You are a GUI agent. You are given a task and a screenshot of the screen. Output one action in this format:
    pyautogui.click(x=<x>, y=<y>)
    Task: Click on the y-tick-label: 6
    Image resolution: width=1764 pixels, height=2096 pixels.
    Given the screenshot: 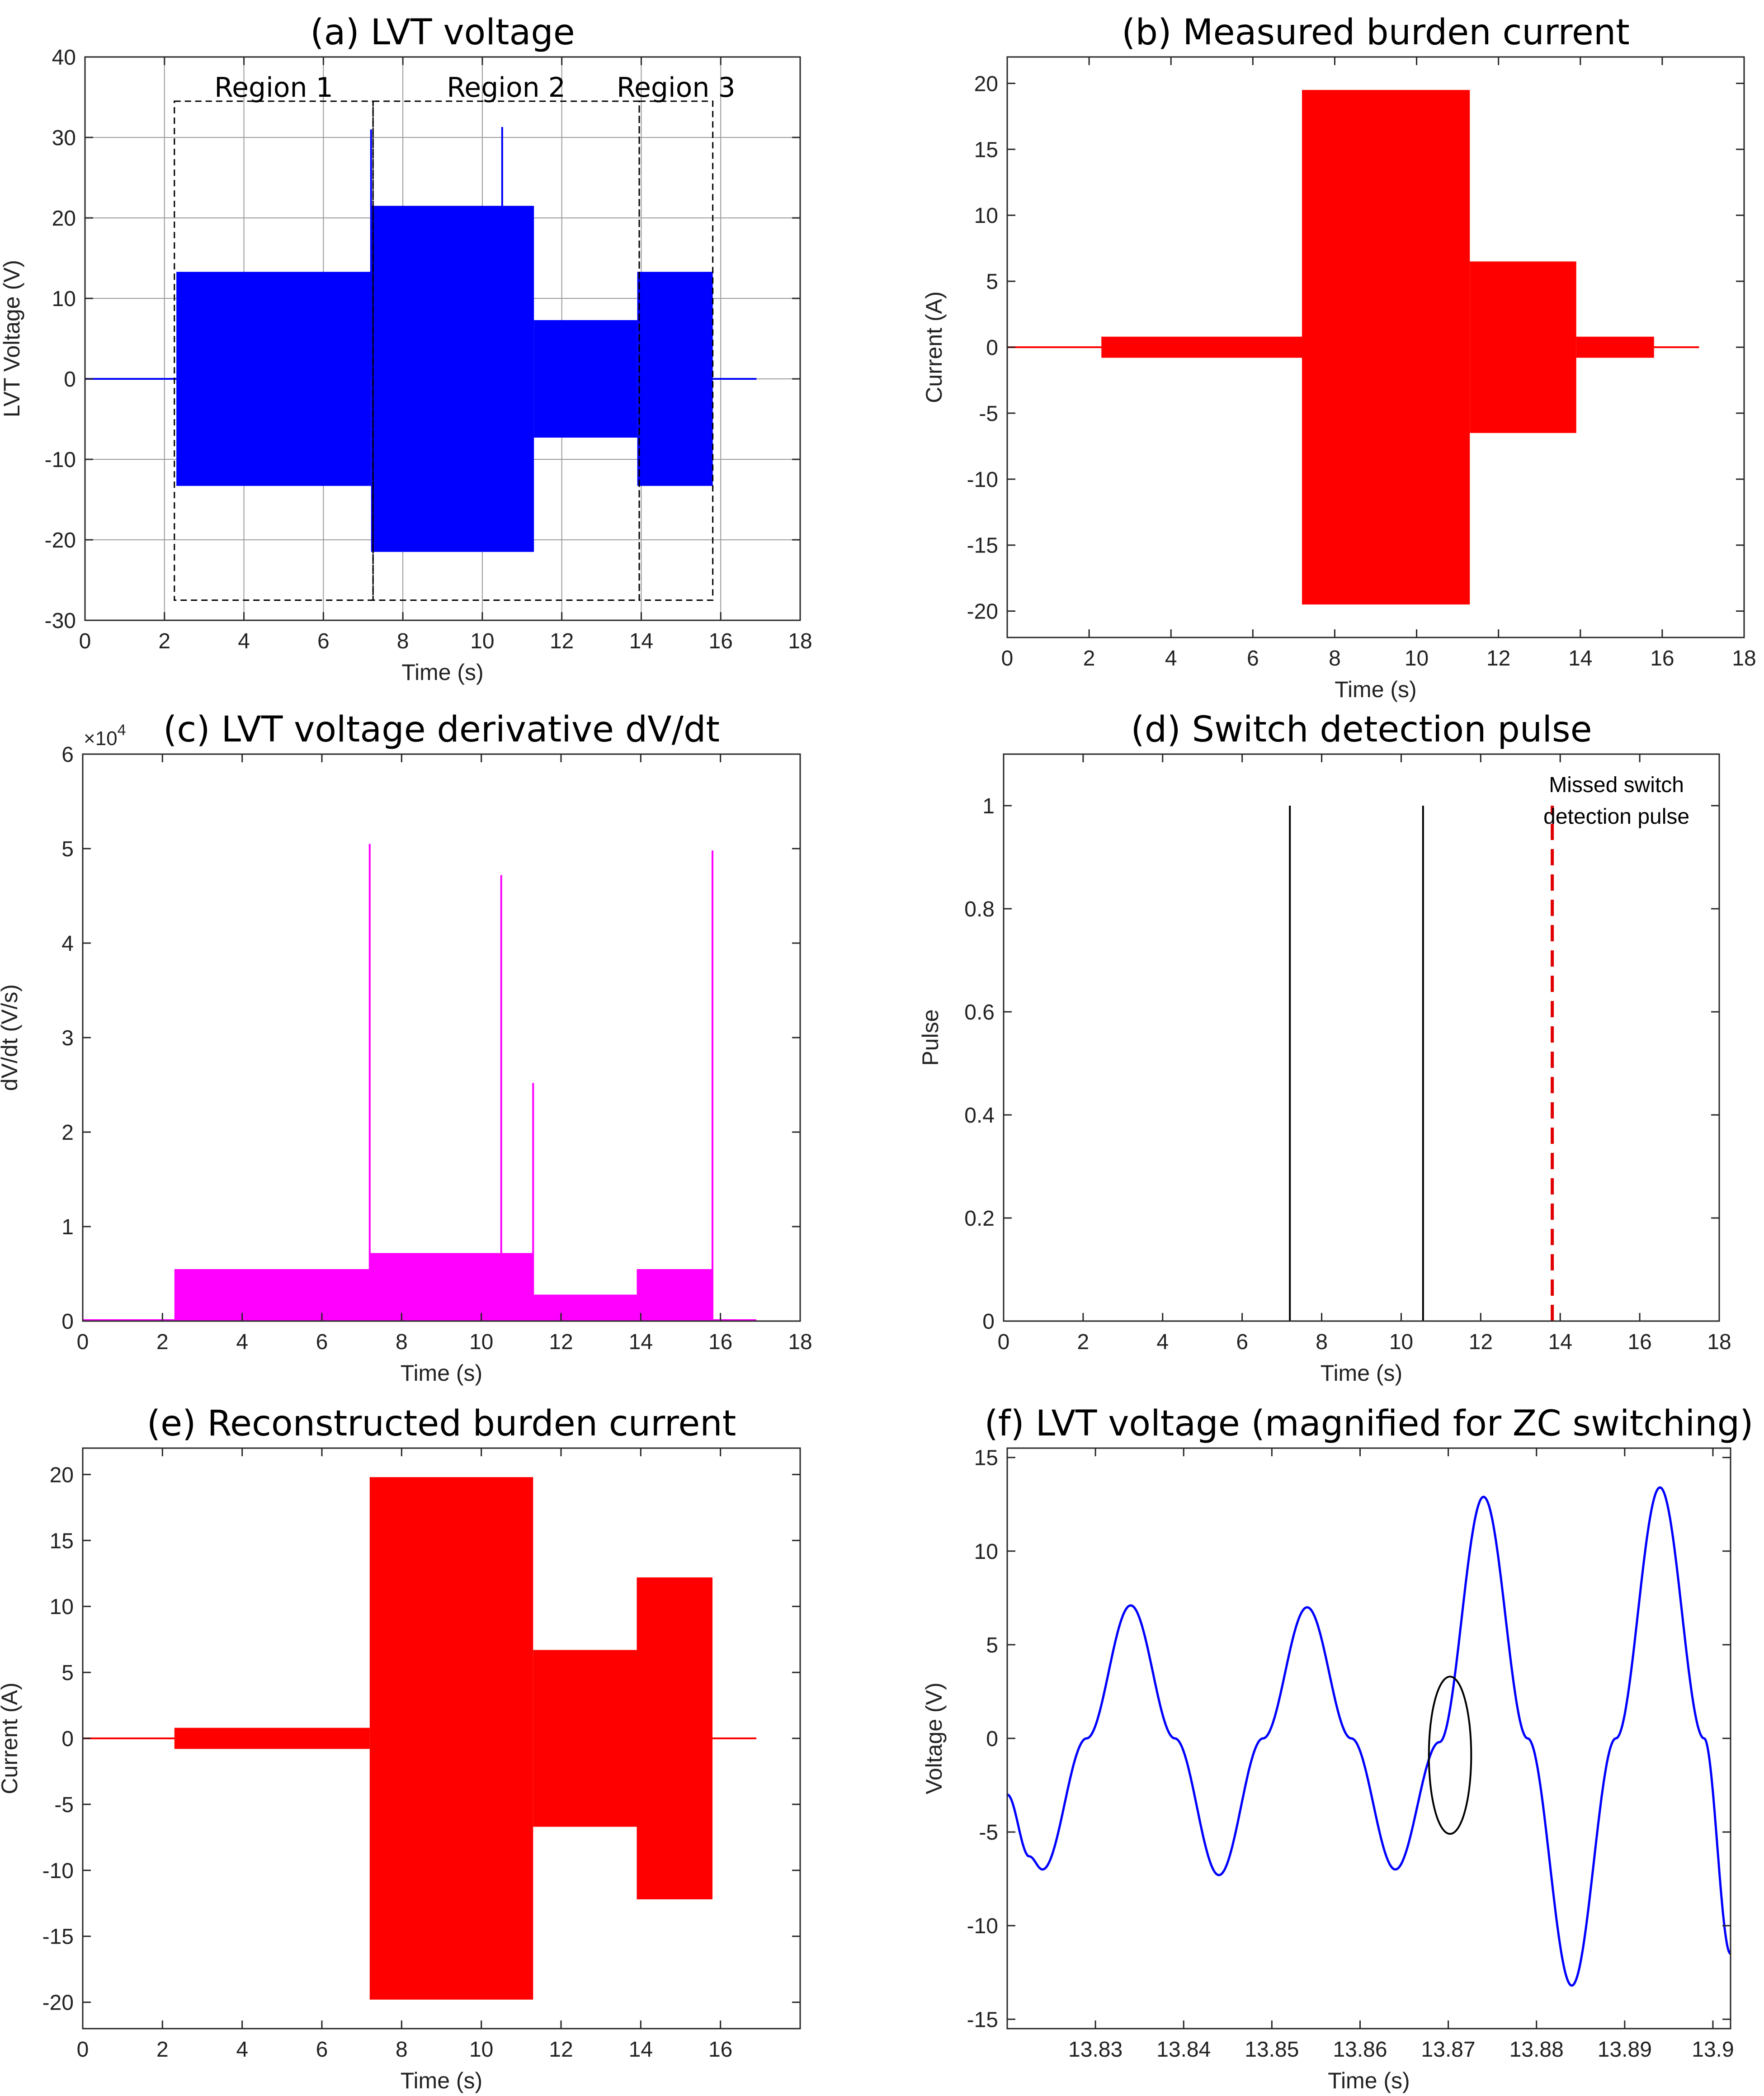 What is the action you would take?
    pyautogui.click(x=68, y=755)
    